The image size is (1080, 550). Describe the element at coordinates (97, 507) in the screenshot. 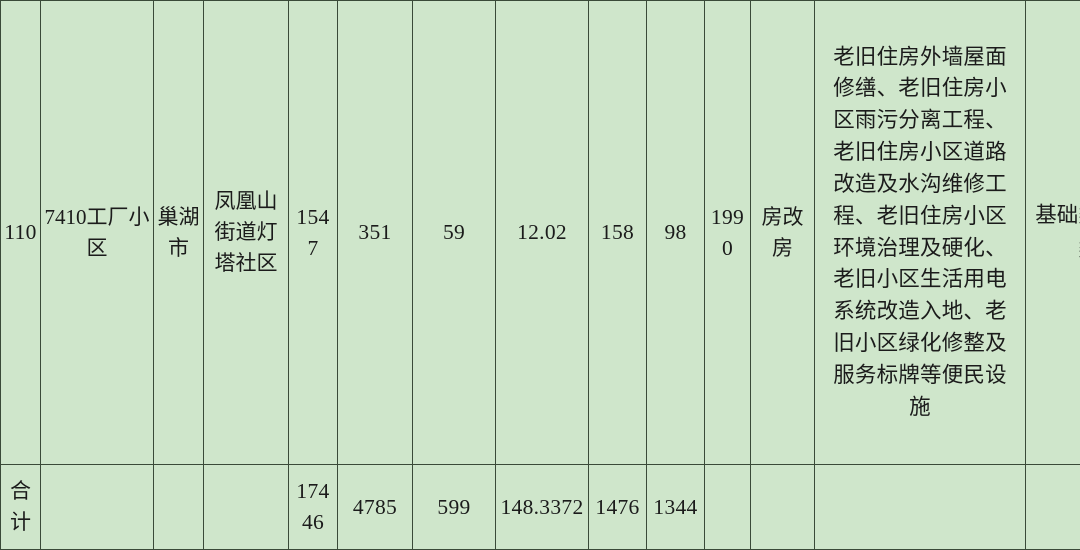

I see `total-community-name` at that location.